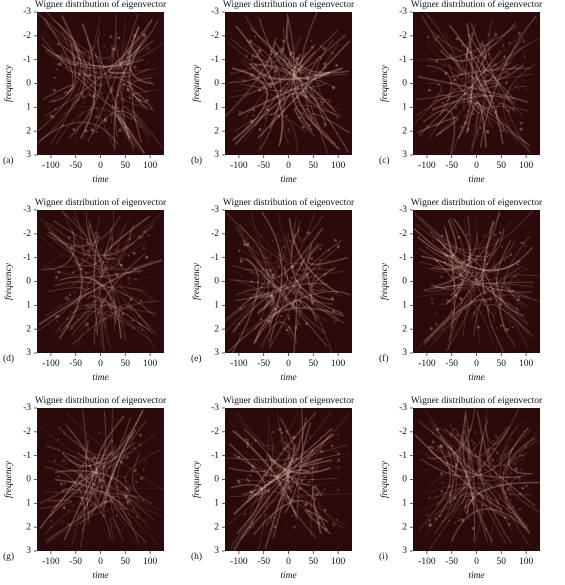  I want to click on x-tick-label: 50, so click(126, 364).